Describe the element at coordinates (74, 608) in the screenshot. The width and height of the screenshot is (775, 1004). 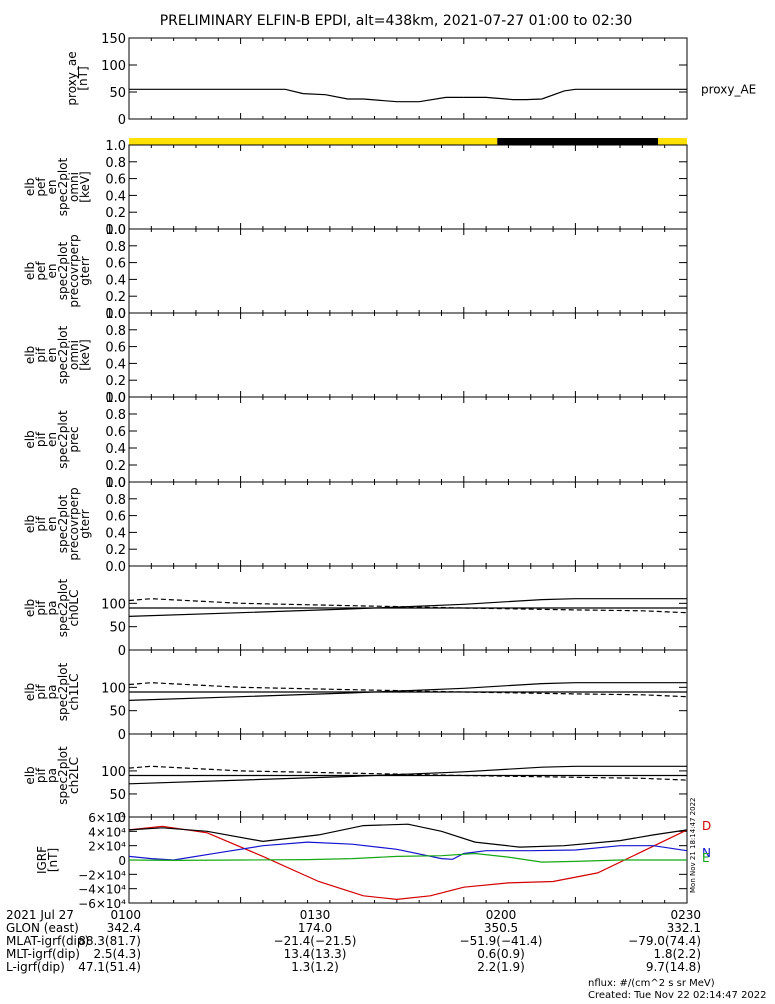
I see `y-axis-label: ch0LC` at that location.